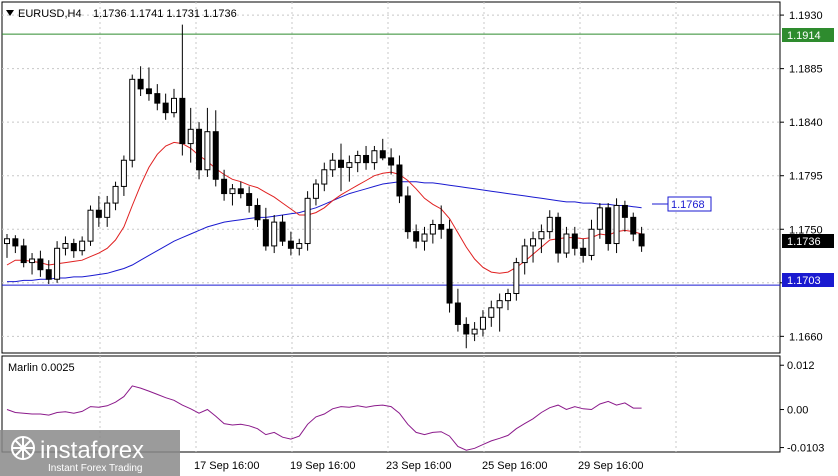 Image resolution: width=838 pixels, height=476 pixels. I want to click on ma-slow-label: 1.1768, so click(688, 205).